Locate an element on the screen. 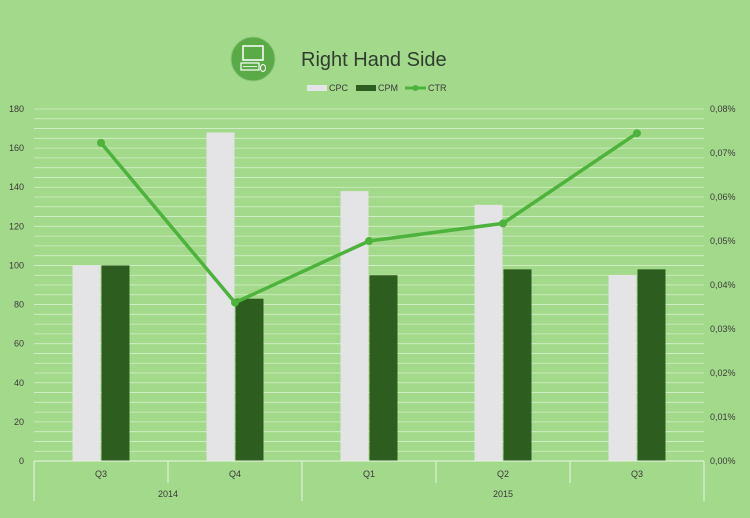 The image size is (750, 518). legend-label-cpc: CPC is located at coordinates (339, 88).